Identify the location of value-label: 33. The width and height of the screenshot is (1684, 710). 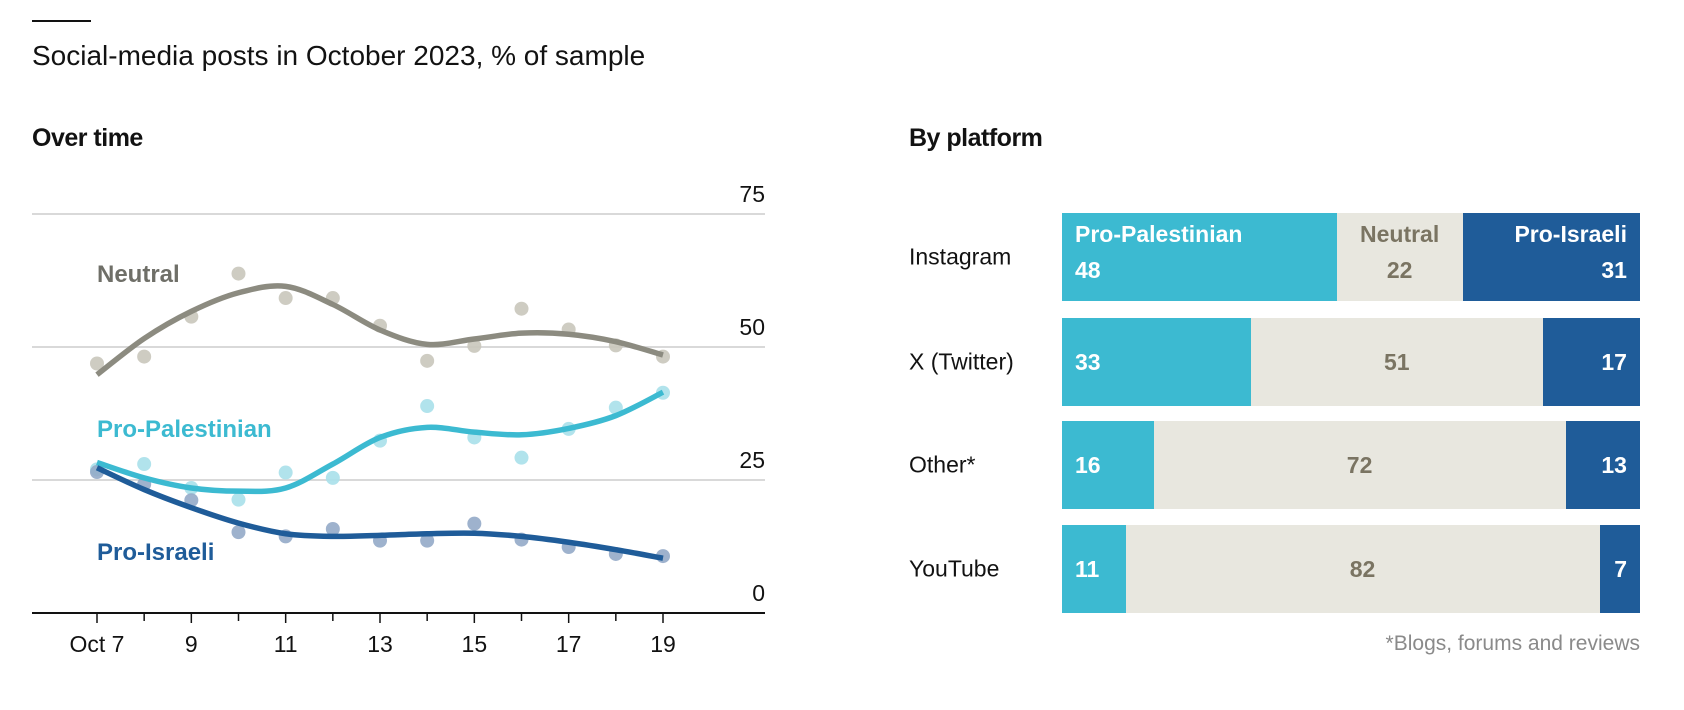
(1088, 362).